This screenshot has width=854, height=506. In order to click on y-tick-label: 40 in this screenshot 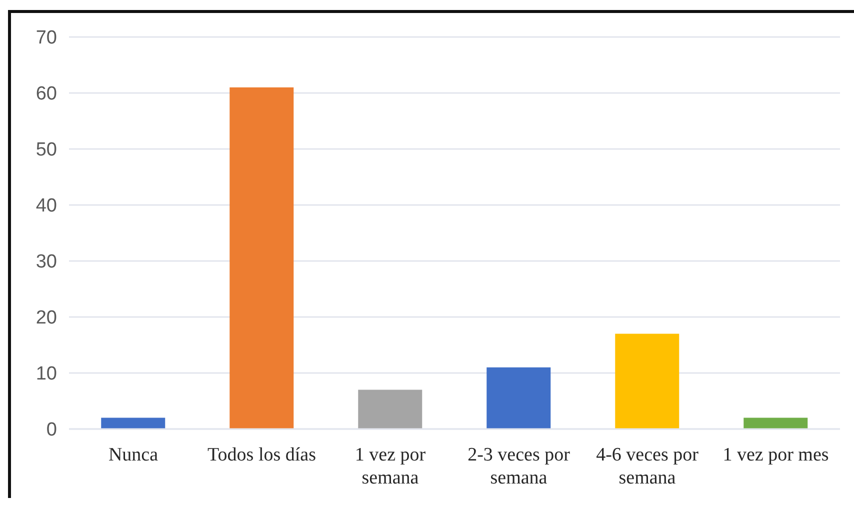, I will do `click(46, 206)`.